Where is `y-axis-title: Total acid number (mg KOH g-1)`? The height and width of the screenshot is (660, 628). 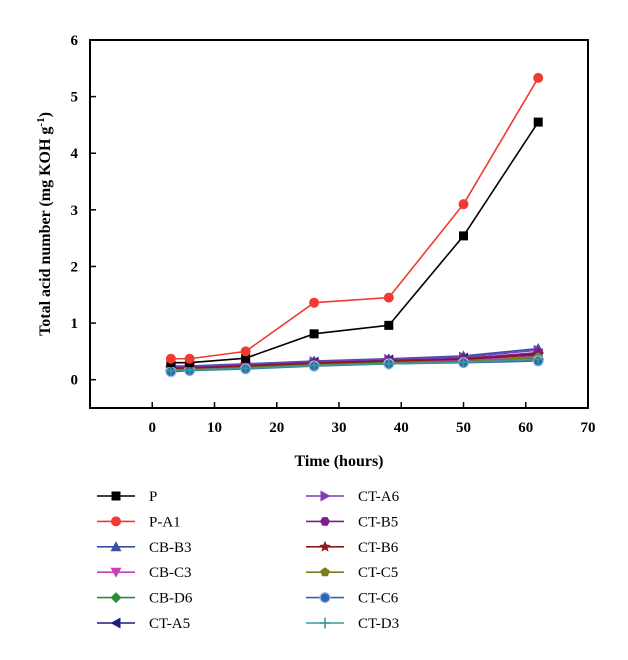 y-axis-title: Total acid number (mg KOH g-1) is located at coordinates (44, 224).